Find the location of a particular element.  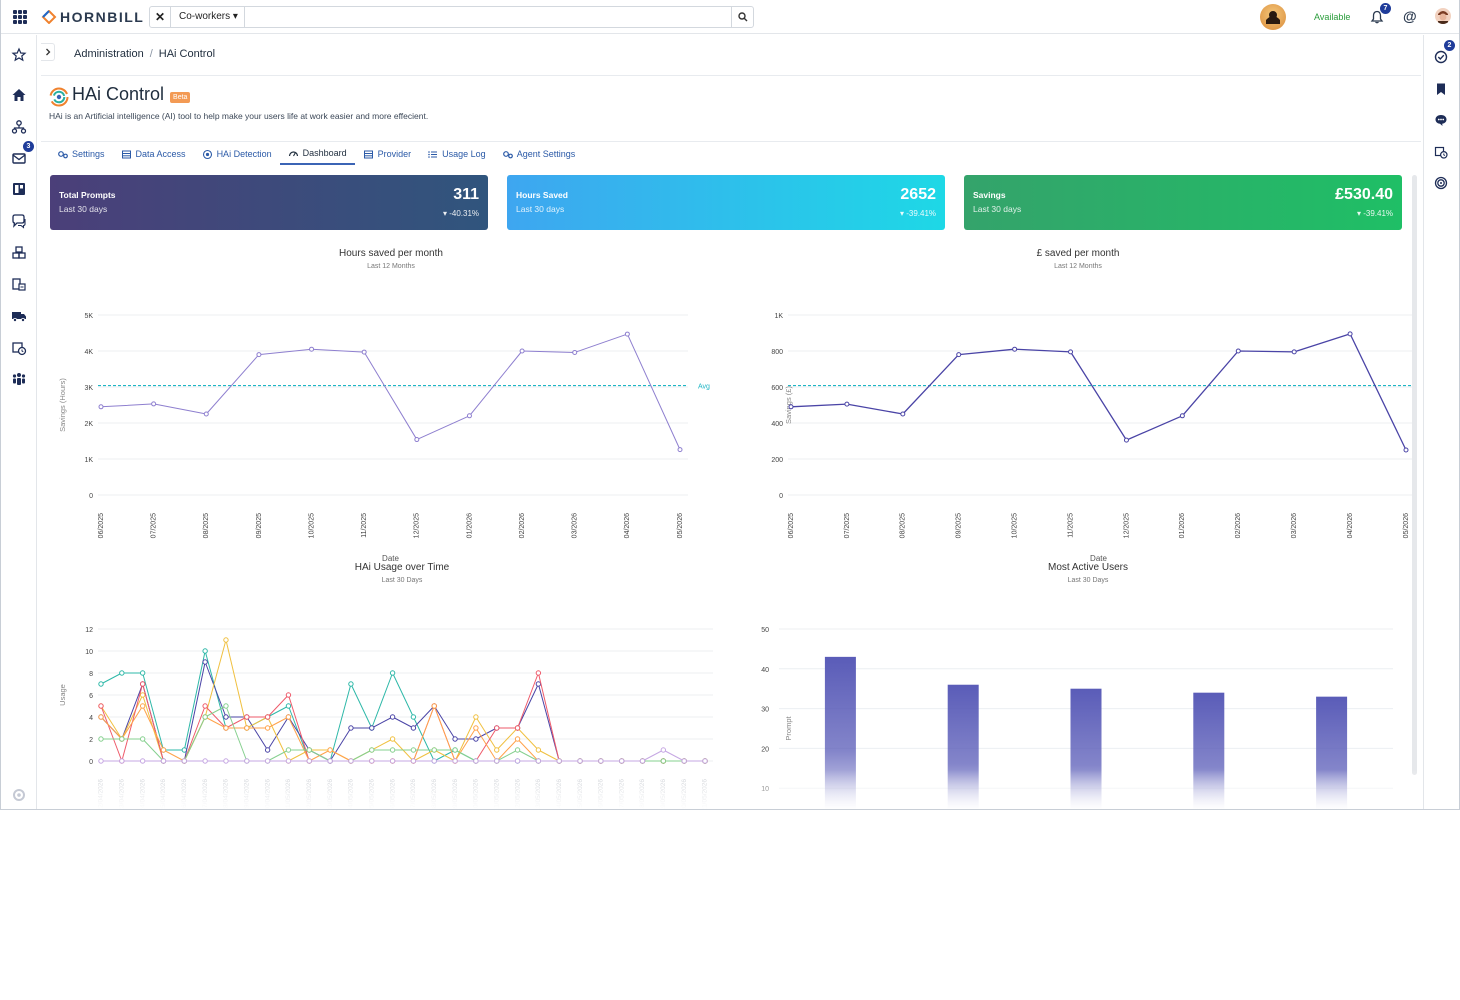

card-change-value: -40.31% is located at coordinates (464, 213).